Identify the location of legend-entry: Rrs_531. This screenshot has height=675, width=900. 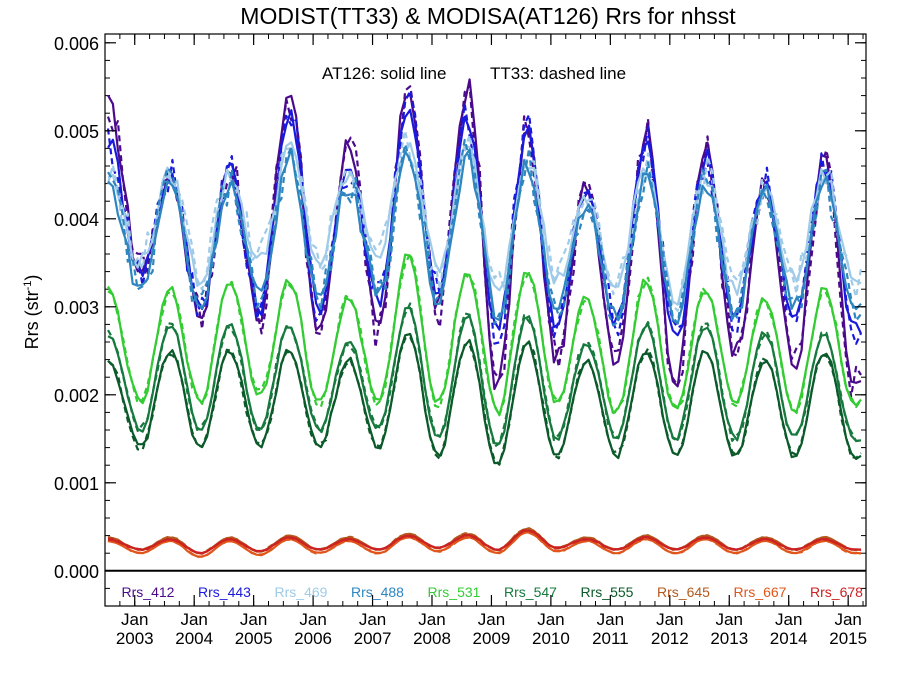
(454, 592).